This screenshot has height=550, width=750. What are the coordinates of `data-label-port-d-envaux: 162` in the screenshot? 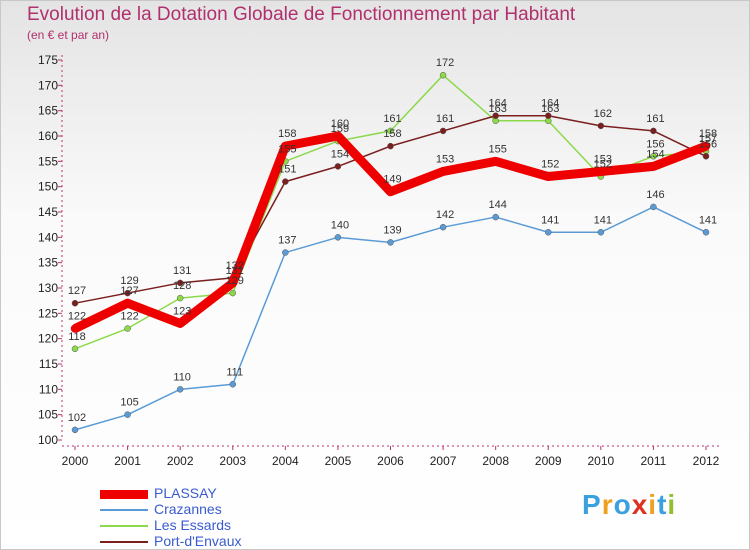 It's located at (603, 114).